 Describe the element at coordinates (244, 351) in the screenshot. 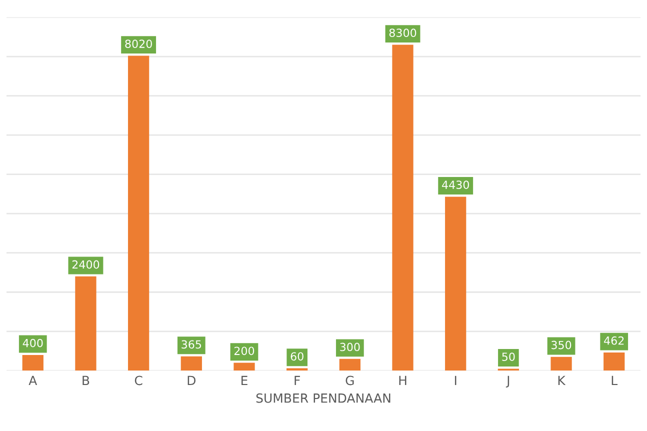

I see `data-label: 200` at that location.